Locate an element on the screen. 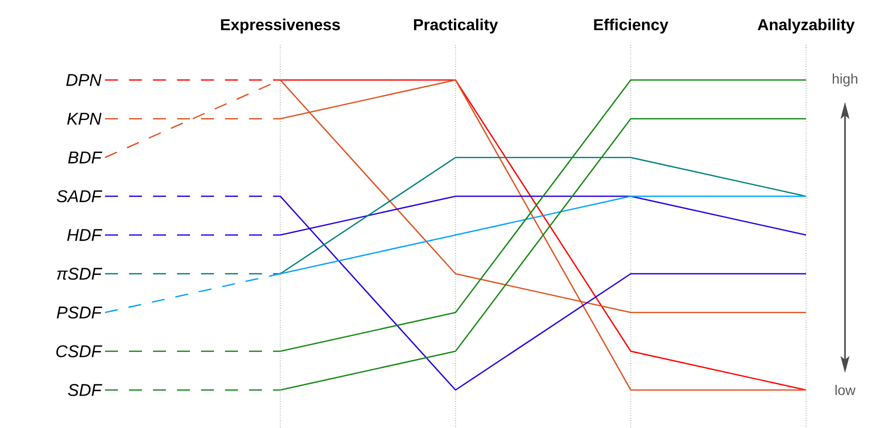 This screenshot has height=428, width=878. series-label: PSDF is located at coordinates (79, 312).